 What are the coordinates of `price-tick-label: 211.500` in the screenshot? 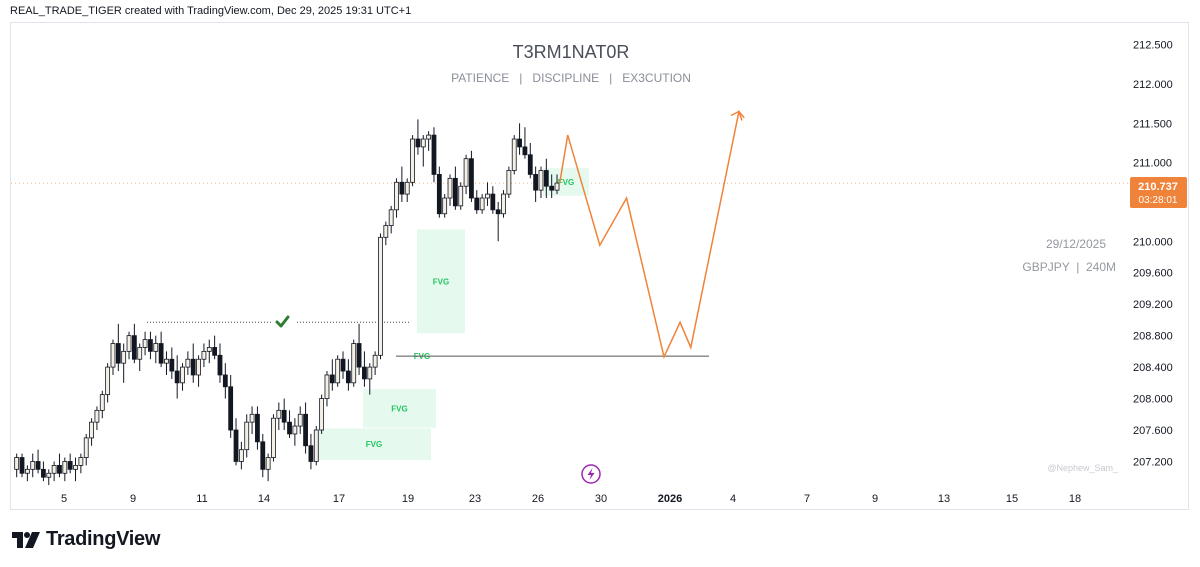 It's located at (1152, 124).